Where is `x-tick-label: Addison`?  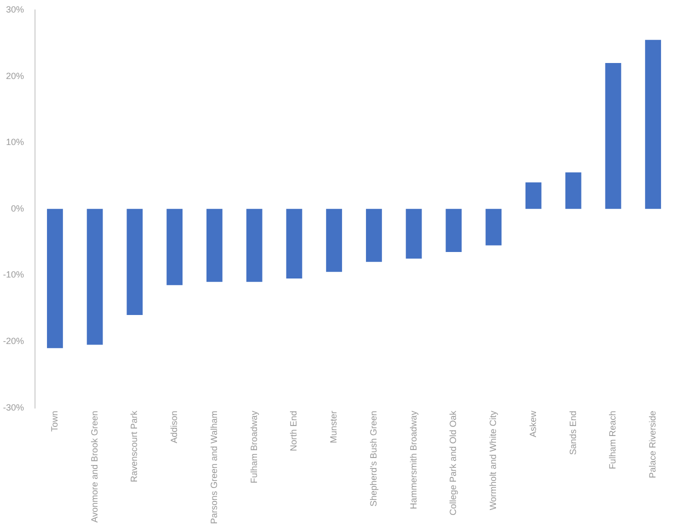
x-tick-label: Addison is located at coordinates (174, 427).